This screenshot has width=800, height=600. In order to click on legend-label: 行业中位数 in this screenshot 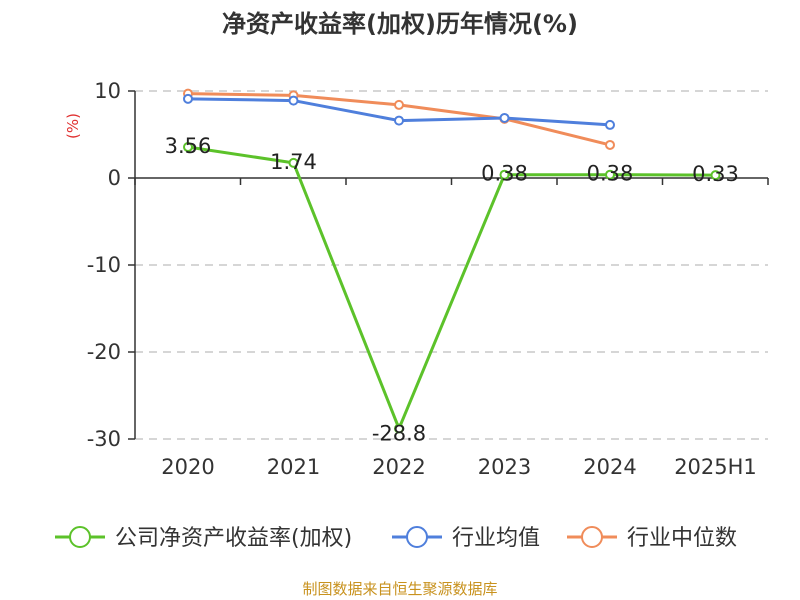, I will do `click(682, 538)`.